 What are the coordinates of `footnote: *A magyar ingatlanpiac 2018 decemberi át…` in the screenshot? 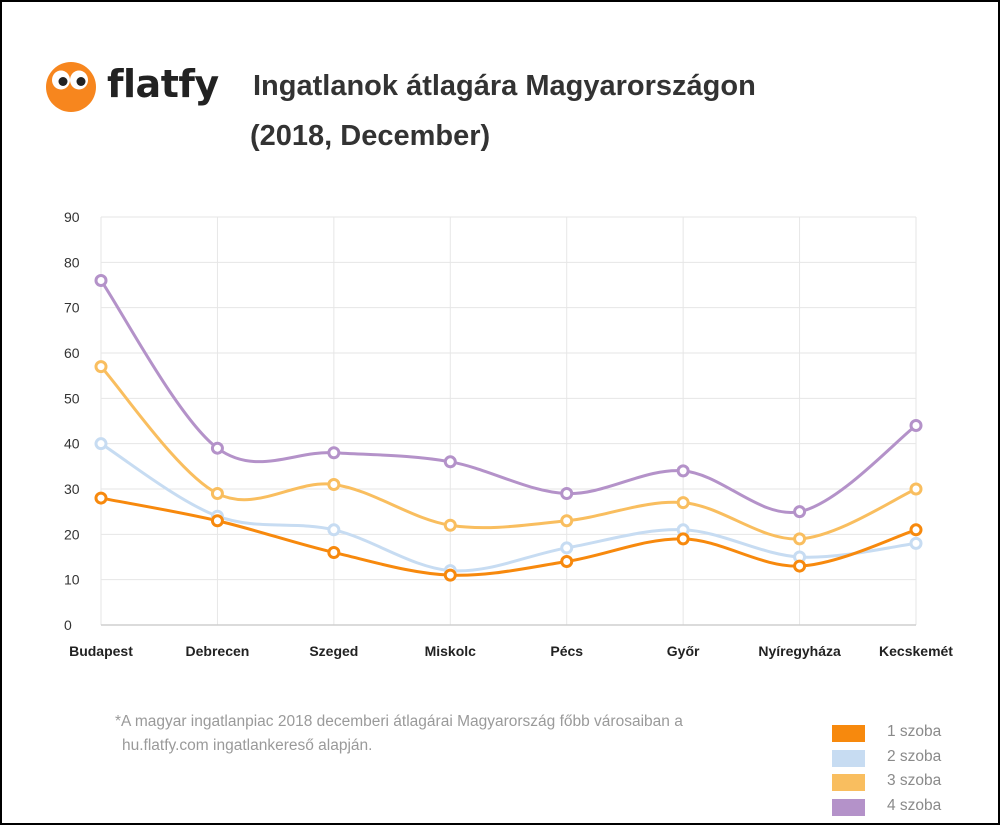 It's located at (425, 734).